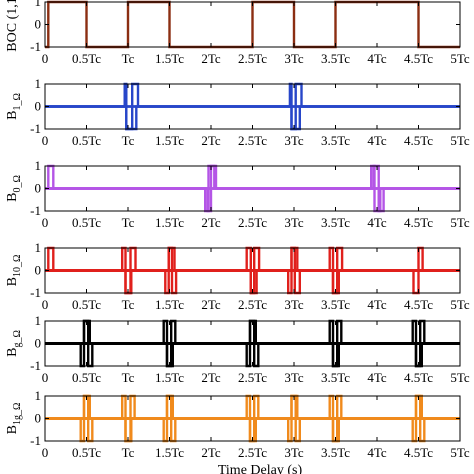 The image size is (474, 474). I want to click on y-axis-label: B10_Ω, so click(14, 271).